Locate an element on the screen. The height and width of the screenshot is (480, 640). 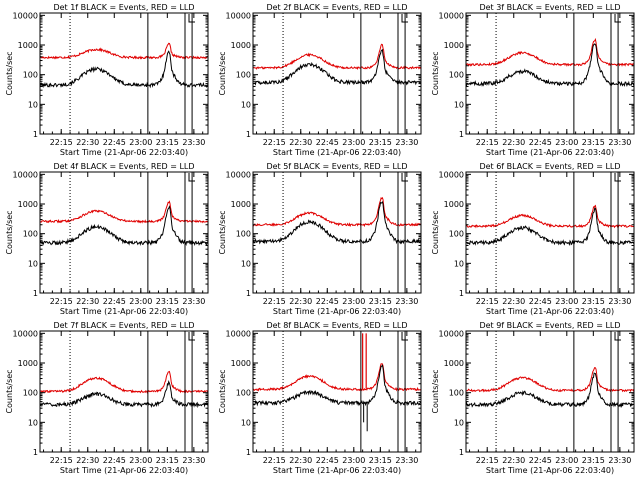
panel-title: Det 5f BLACK = Events, RED = LLD is located at coordinates (336, 166).